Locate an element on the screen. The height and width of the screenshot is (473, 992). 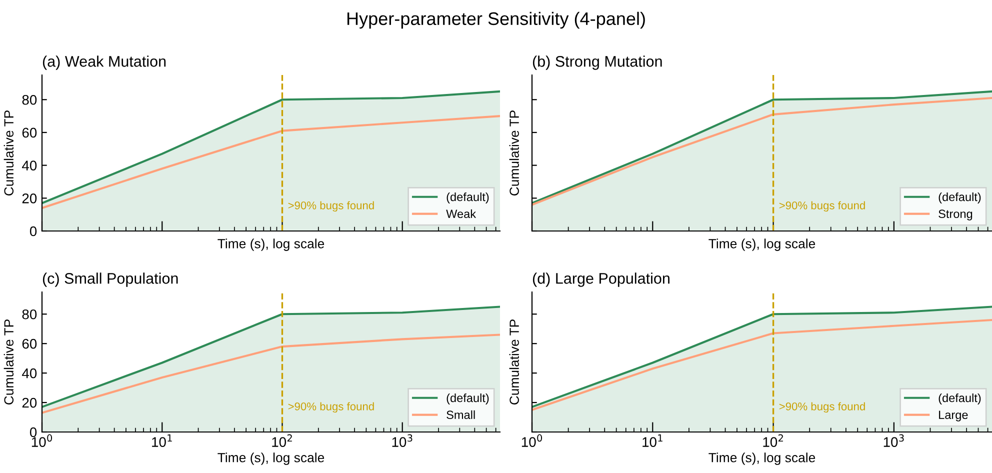
legend-label: Large is located at coordinates (953, 416).